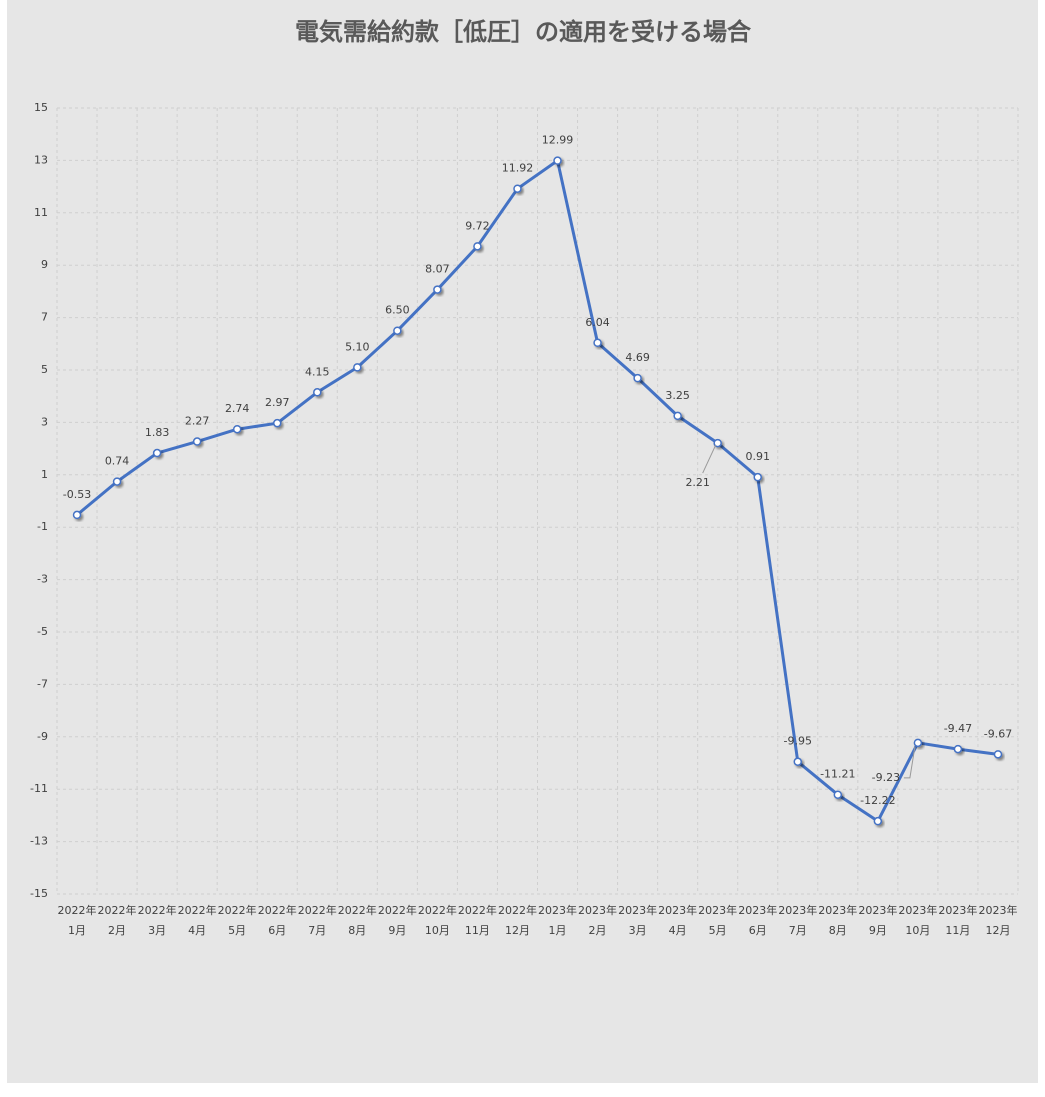 The width and height of the screenshot is (1045, 1097). I want to click on y-tick-label: 13, so click(41, 159).